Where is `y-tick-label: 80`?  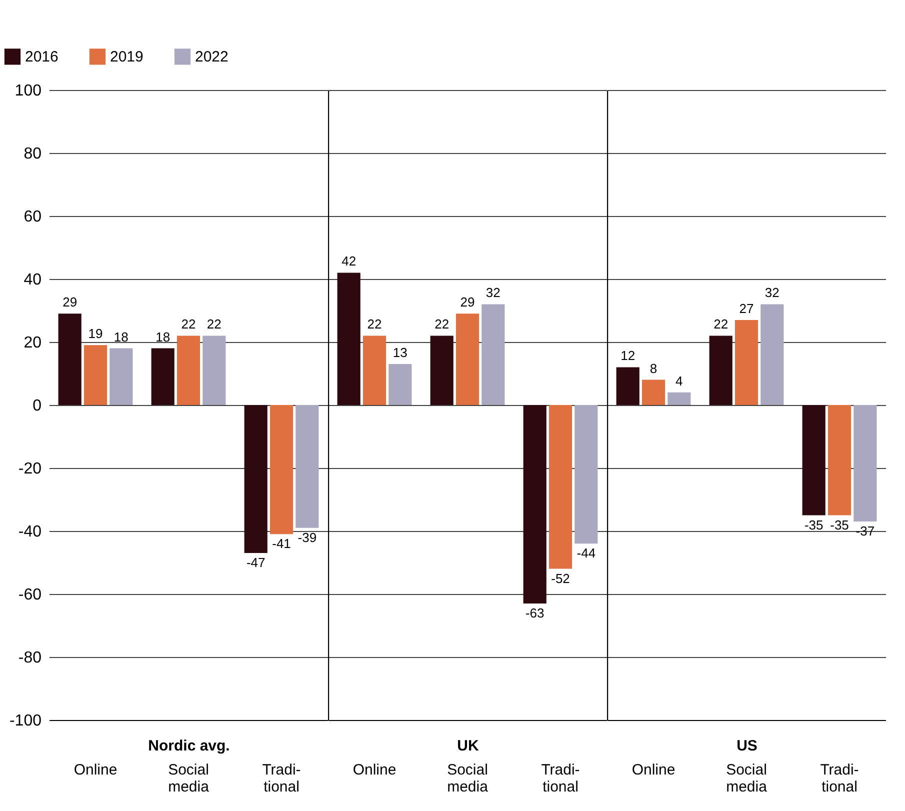 y-tick-label: 80 is located at coordinates (33, 154).